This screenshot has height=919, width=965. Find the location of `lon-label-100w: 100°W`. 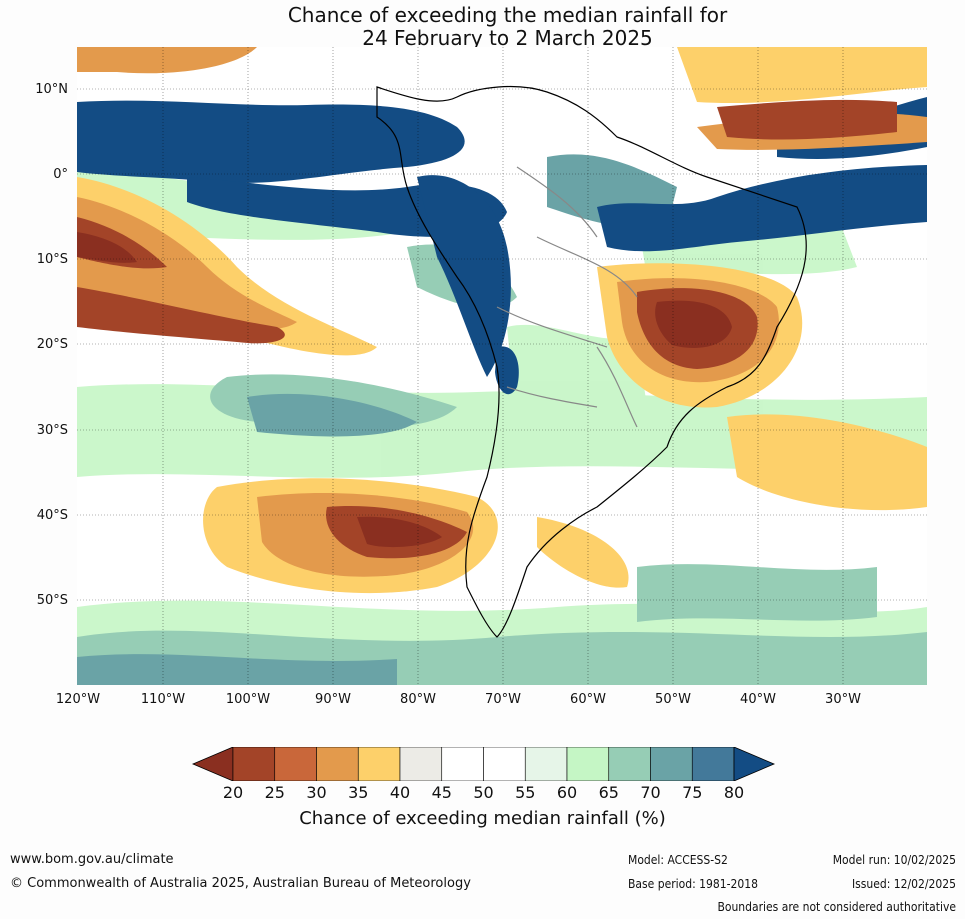

lon-label-100w: 100°W is located at coordinates (248, 699).